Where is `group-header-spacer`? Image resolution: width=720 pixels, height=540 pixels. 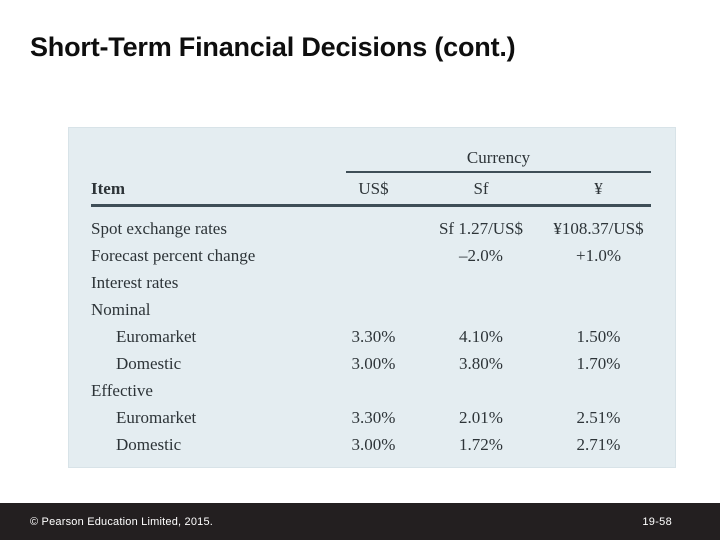 group-header-spacer is located at coordinates (211, 160).